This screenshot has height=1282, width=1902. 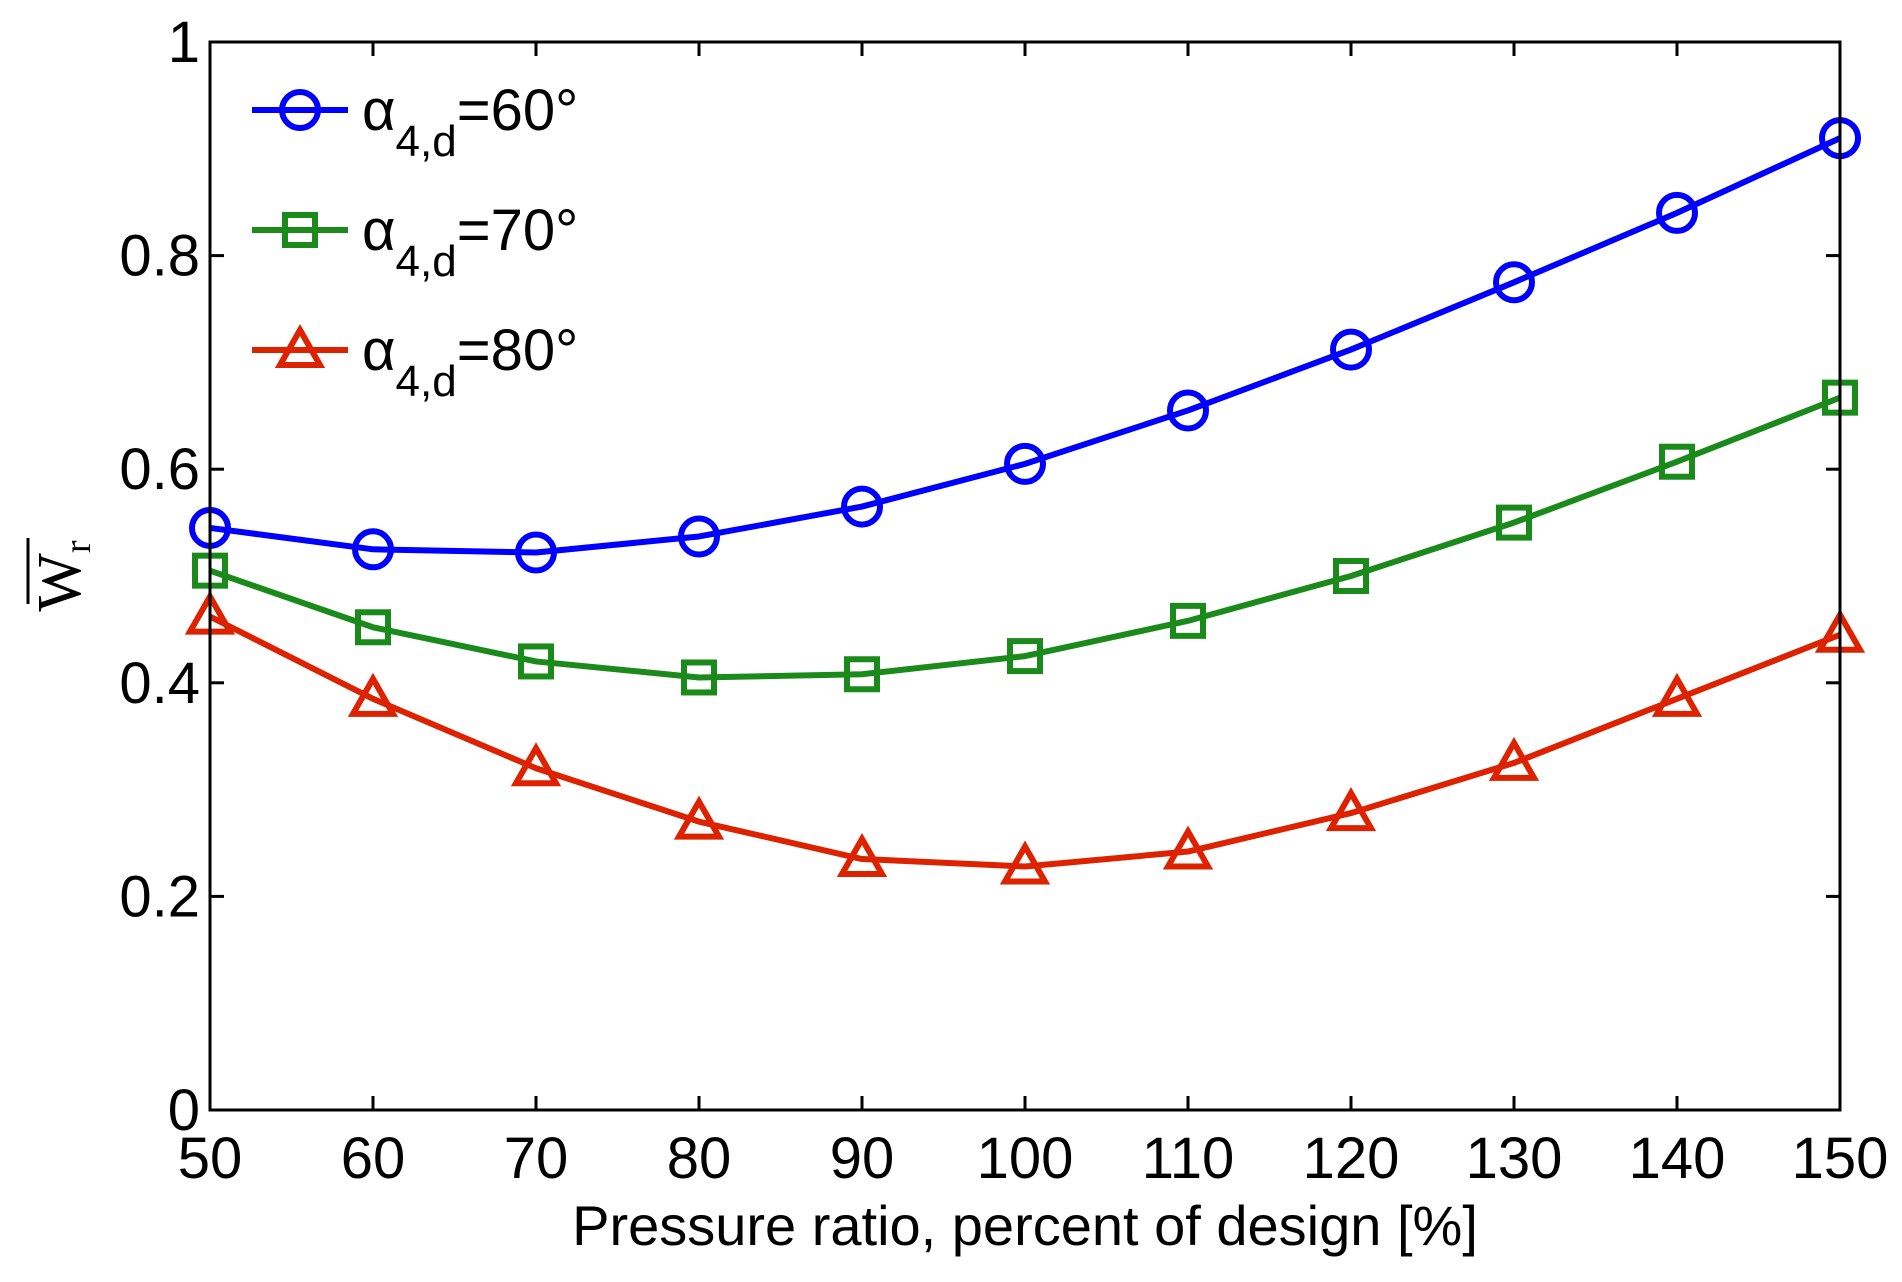 I want to click on x-axis-label: Pressure ratio, percent of design [%], so click(x=1025, y=1225).